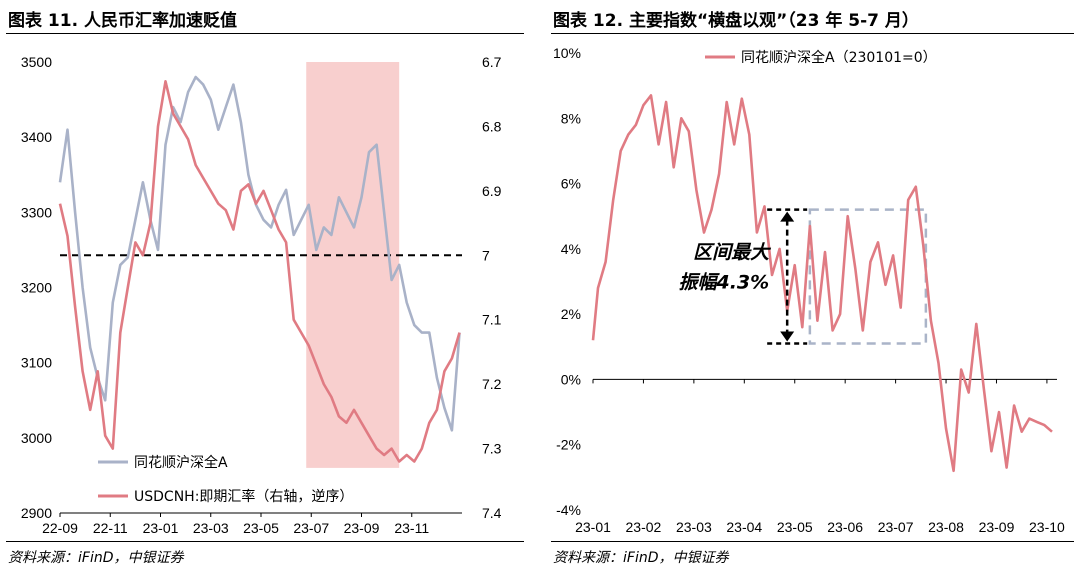 The height and width of the screenshot is (571, 1080). Describe the element at coordinates (492, 320) in the screenshot. I see `y-right-tick-label: 7.1` at that location.